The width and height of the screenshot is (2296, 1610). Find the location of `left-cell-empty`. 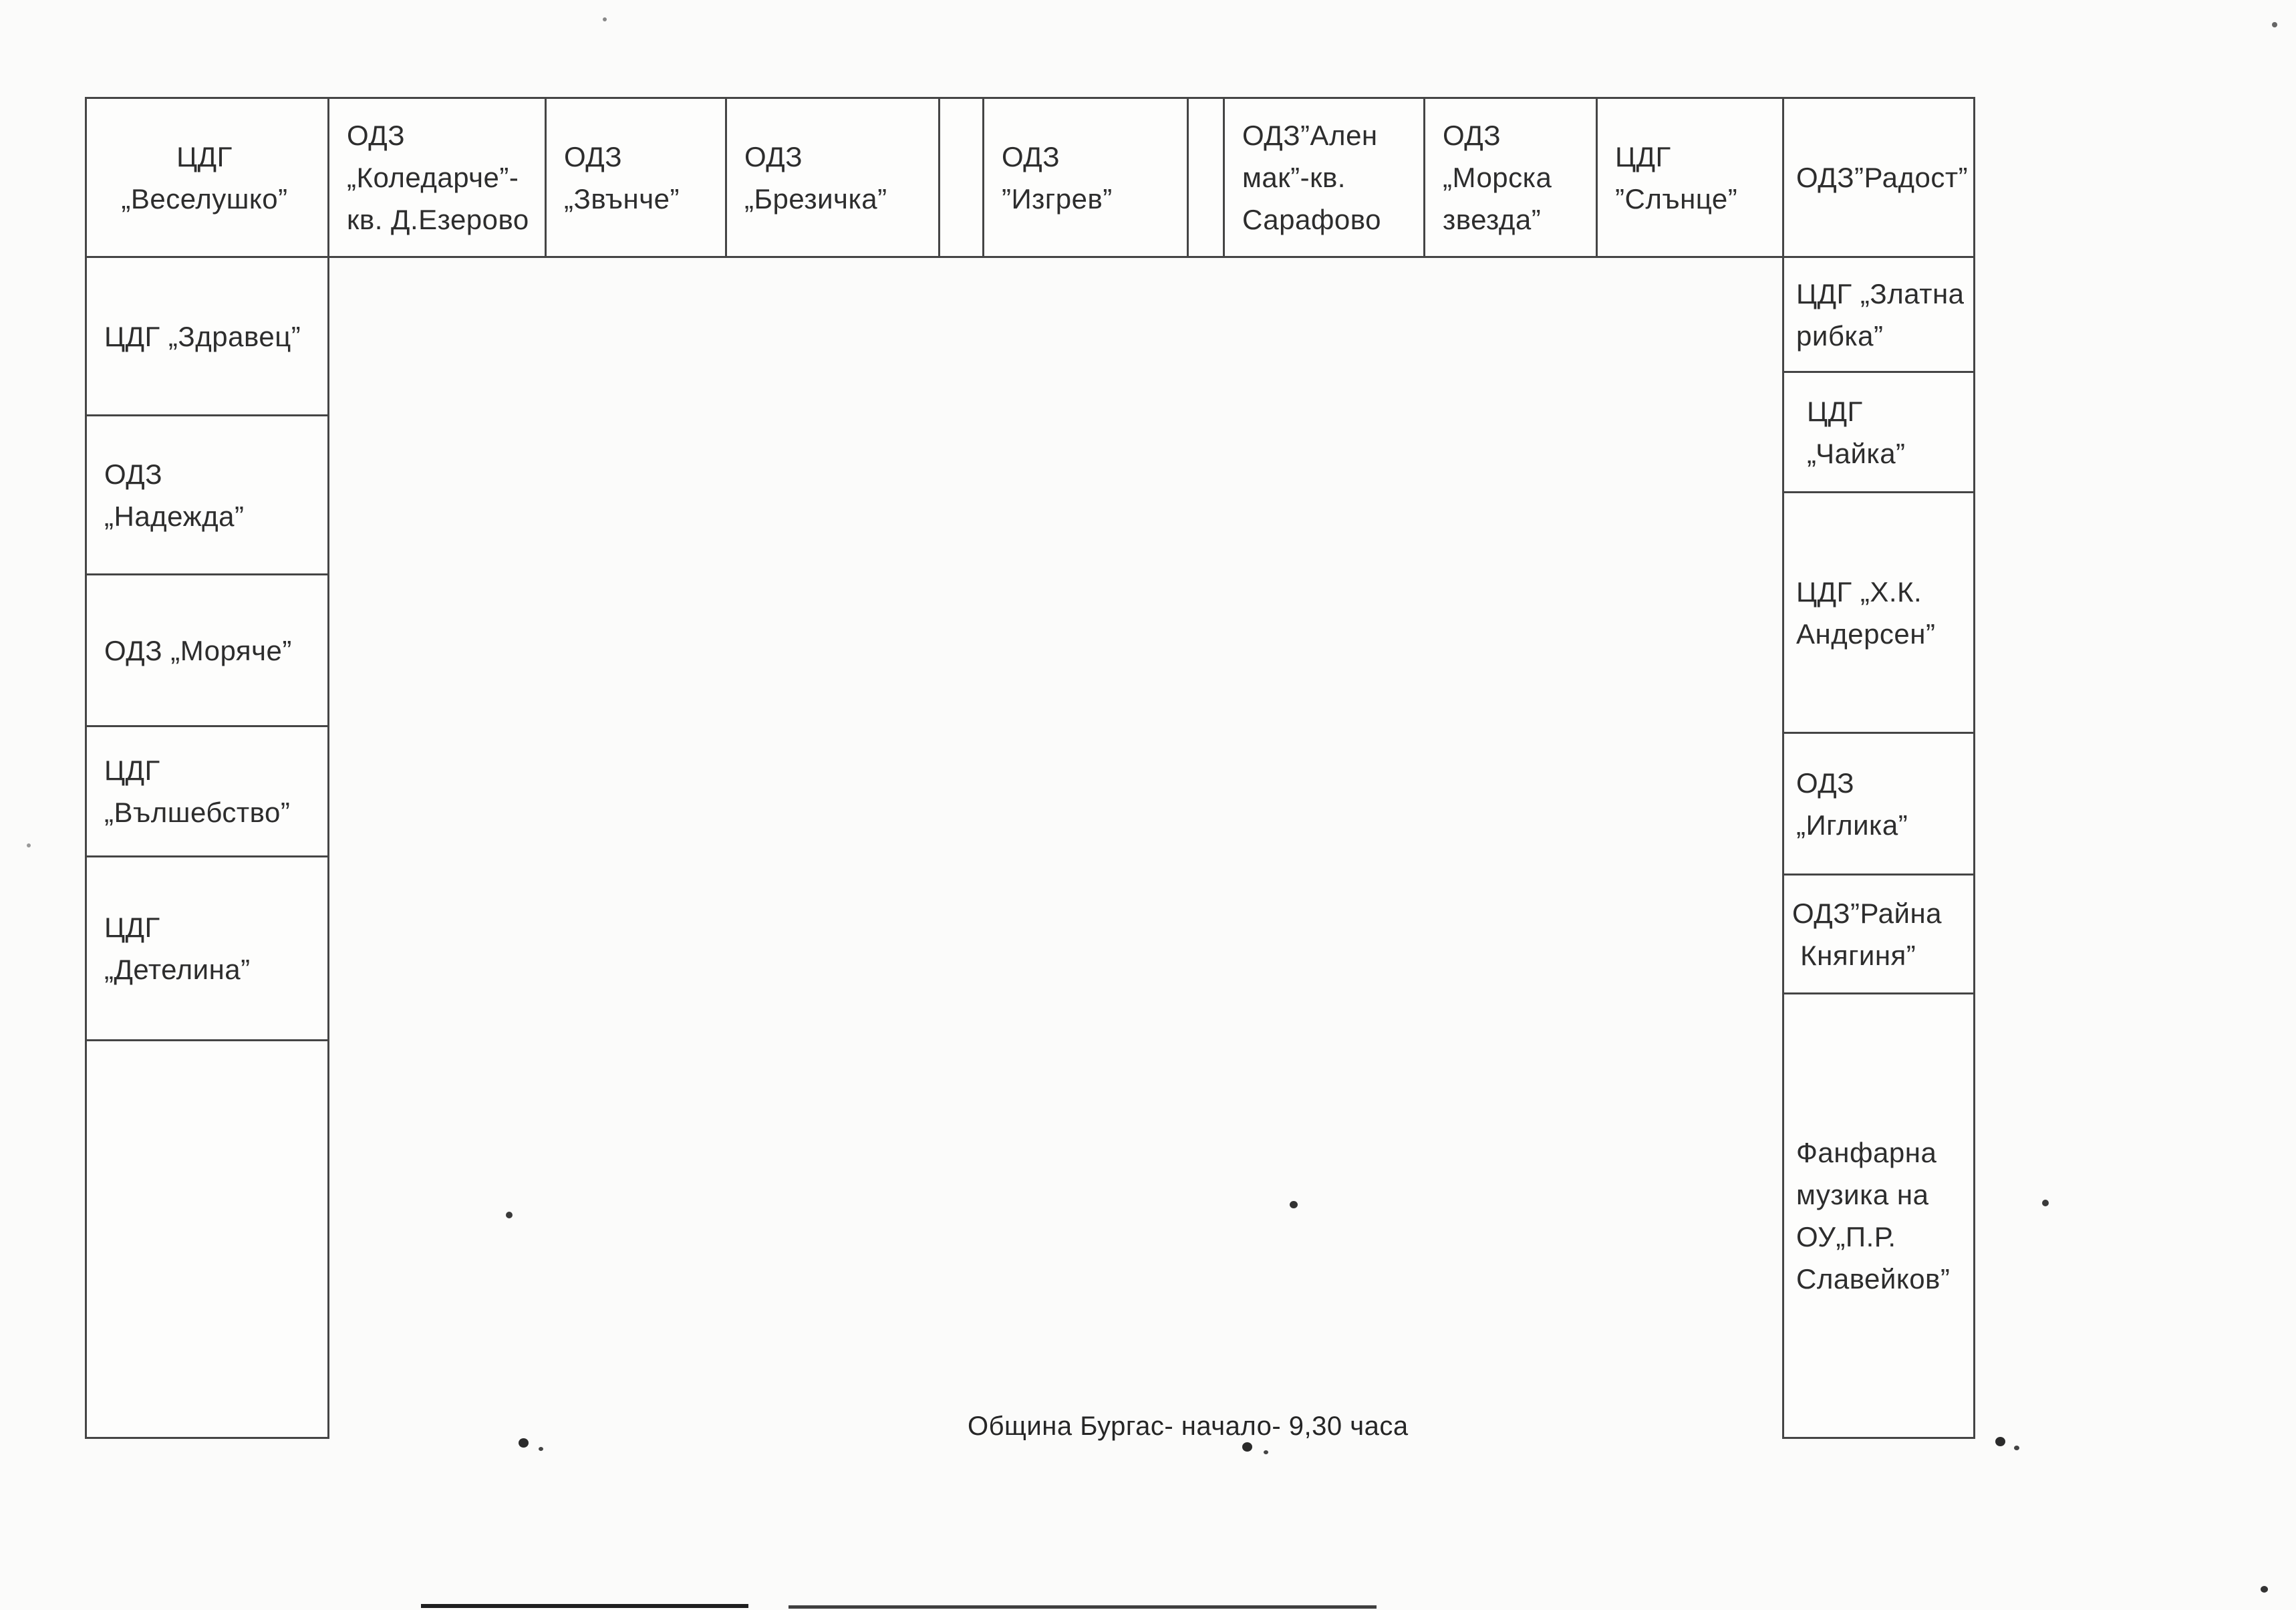

left-cell-empty is located at coordinates (207, 1239).